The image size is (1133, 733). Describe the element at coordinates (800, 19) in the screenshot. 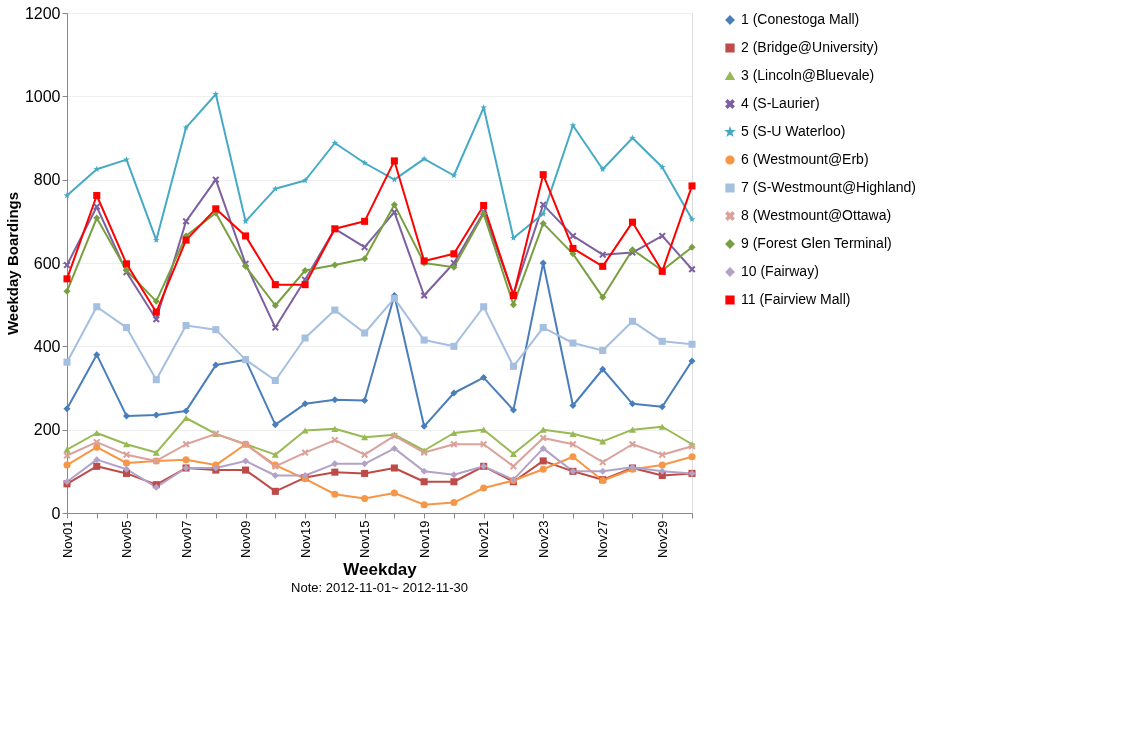

I see `legend-label: 1 (Conestoga Mall)` at that location.